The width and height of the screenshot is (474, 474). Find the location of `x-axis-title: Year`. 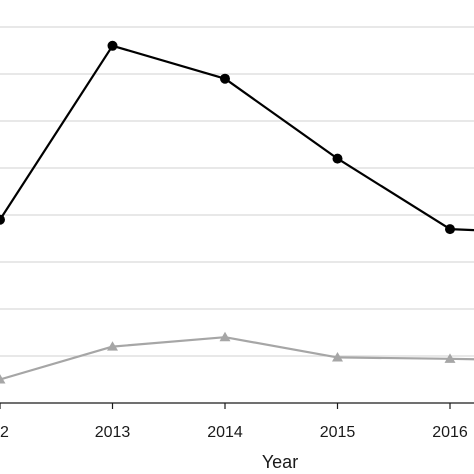

x-axis-title: Year is located at coordinates (280, 462).